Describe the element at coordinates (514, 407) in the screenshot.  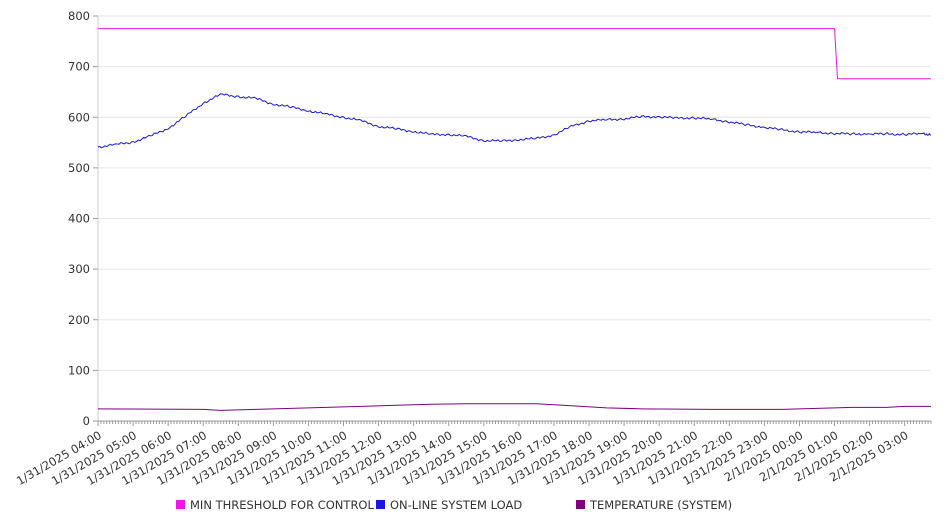
I see `series-line-temperature-system` at that location.